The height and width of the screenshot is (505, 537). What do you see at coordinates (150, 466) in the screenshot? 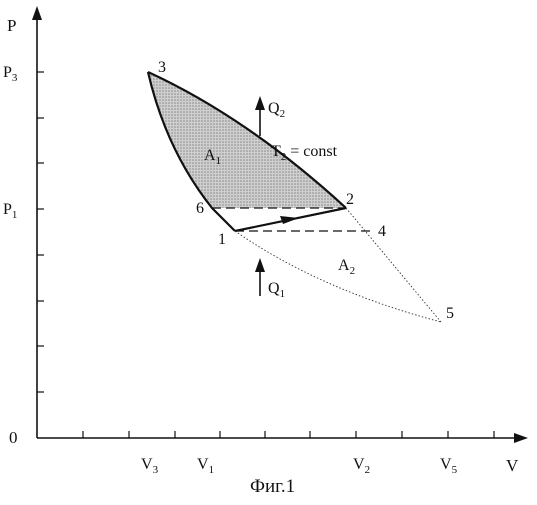
I see `x-tick-label-v3: V3` at bounding box center [150, 466].